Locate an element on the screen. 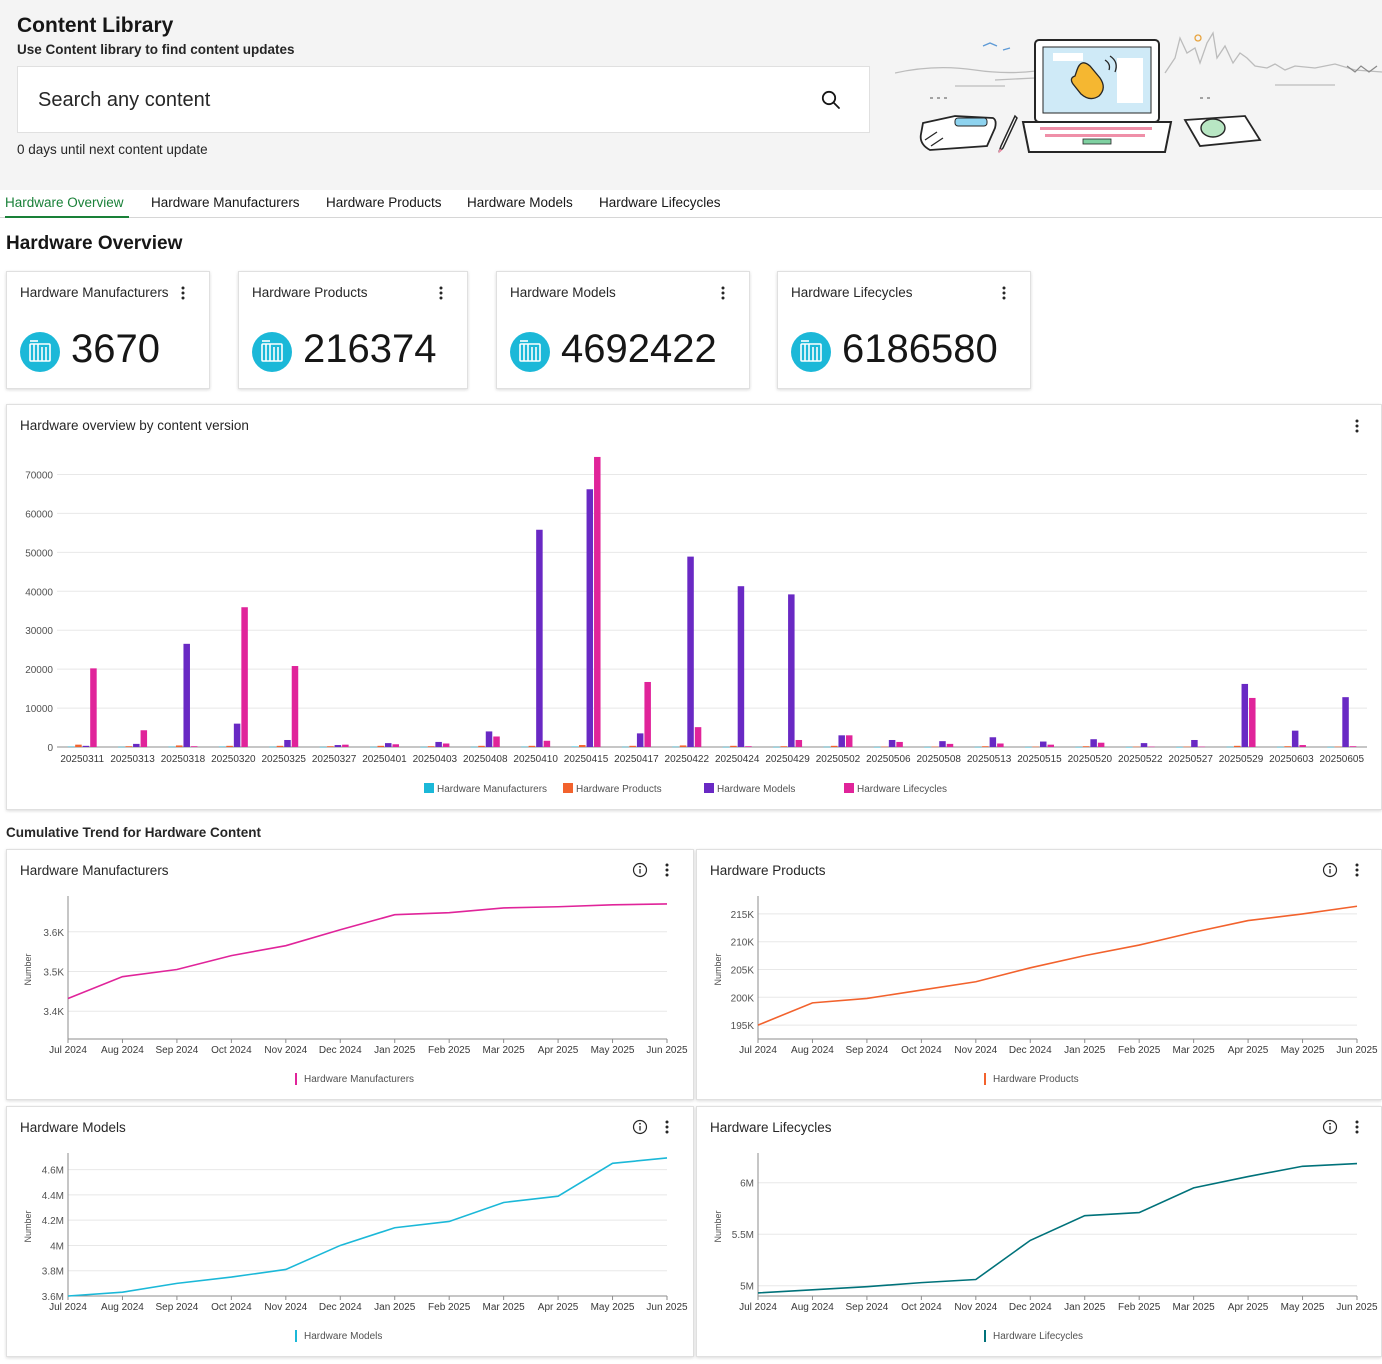 The height and width of the screenshot is (1364, 1382). x-tick-label: 20250325 is located at coordinates (283, 759).